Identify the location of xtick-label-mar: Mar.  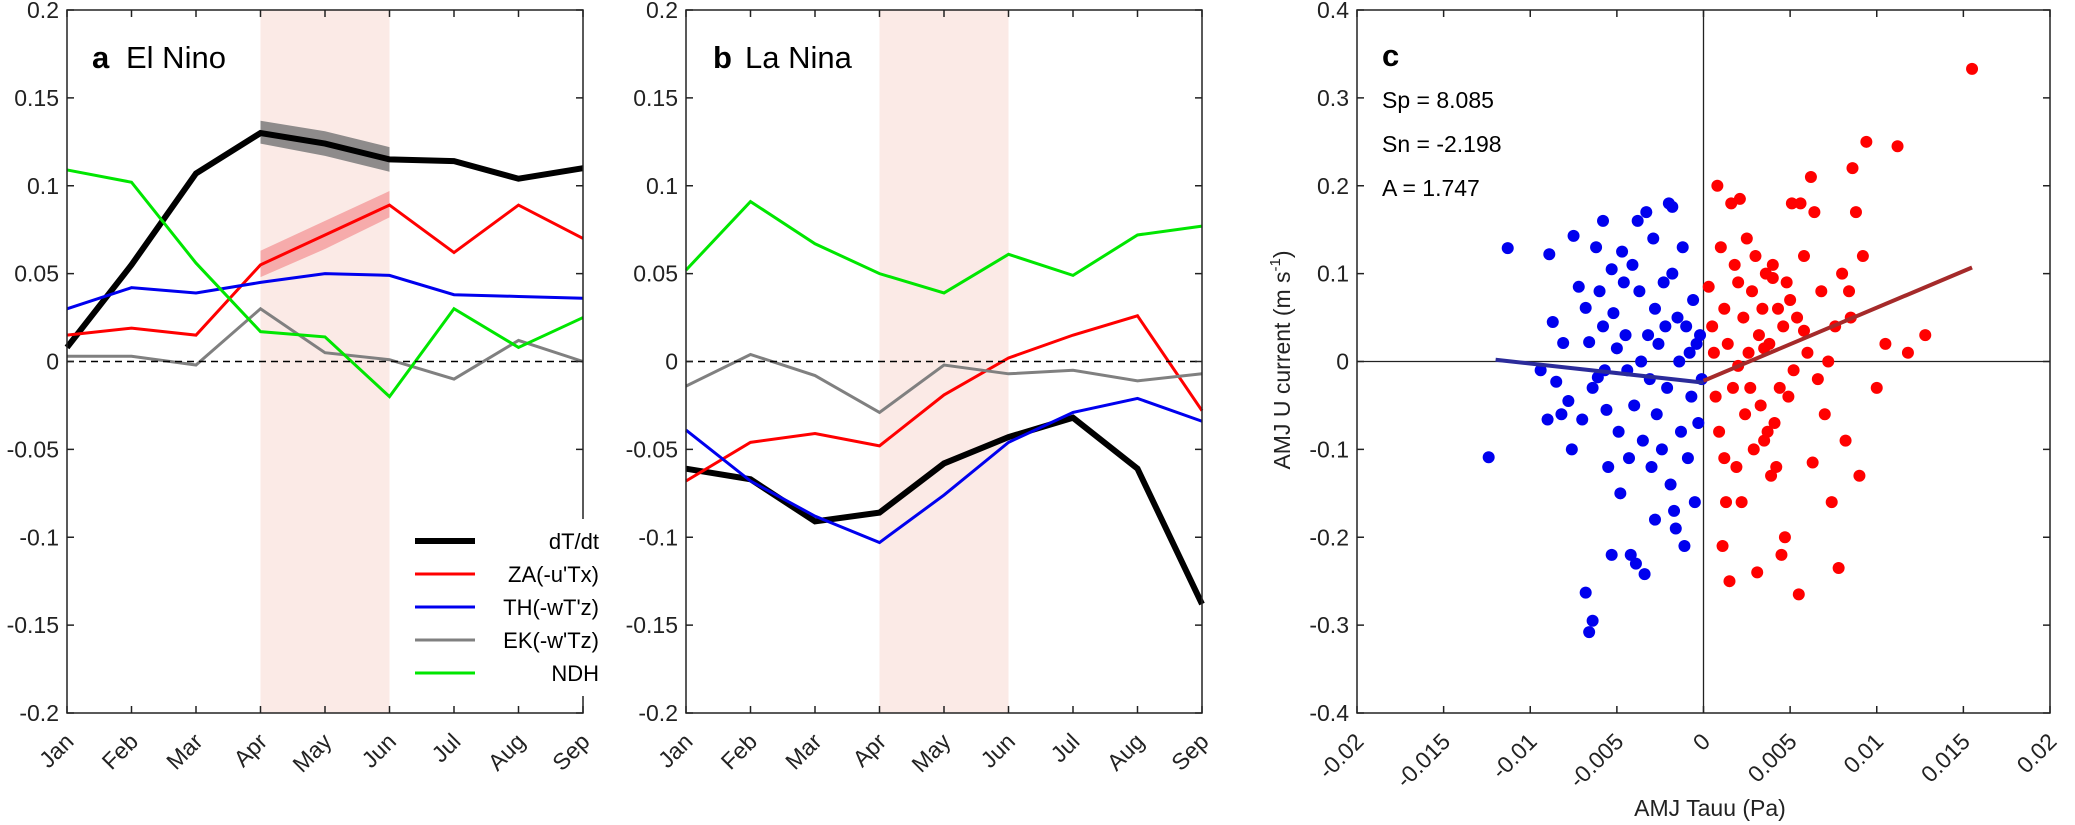
(803, 751).